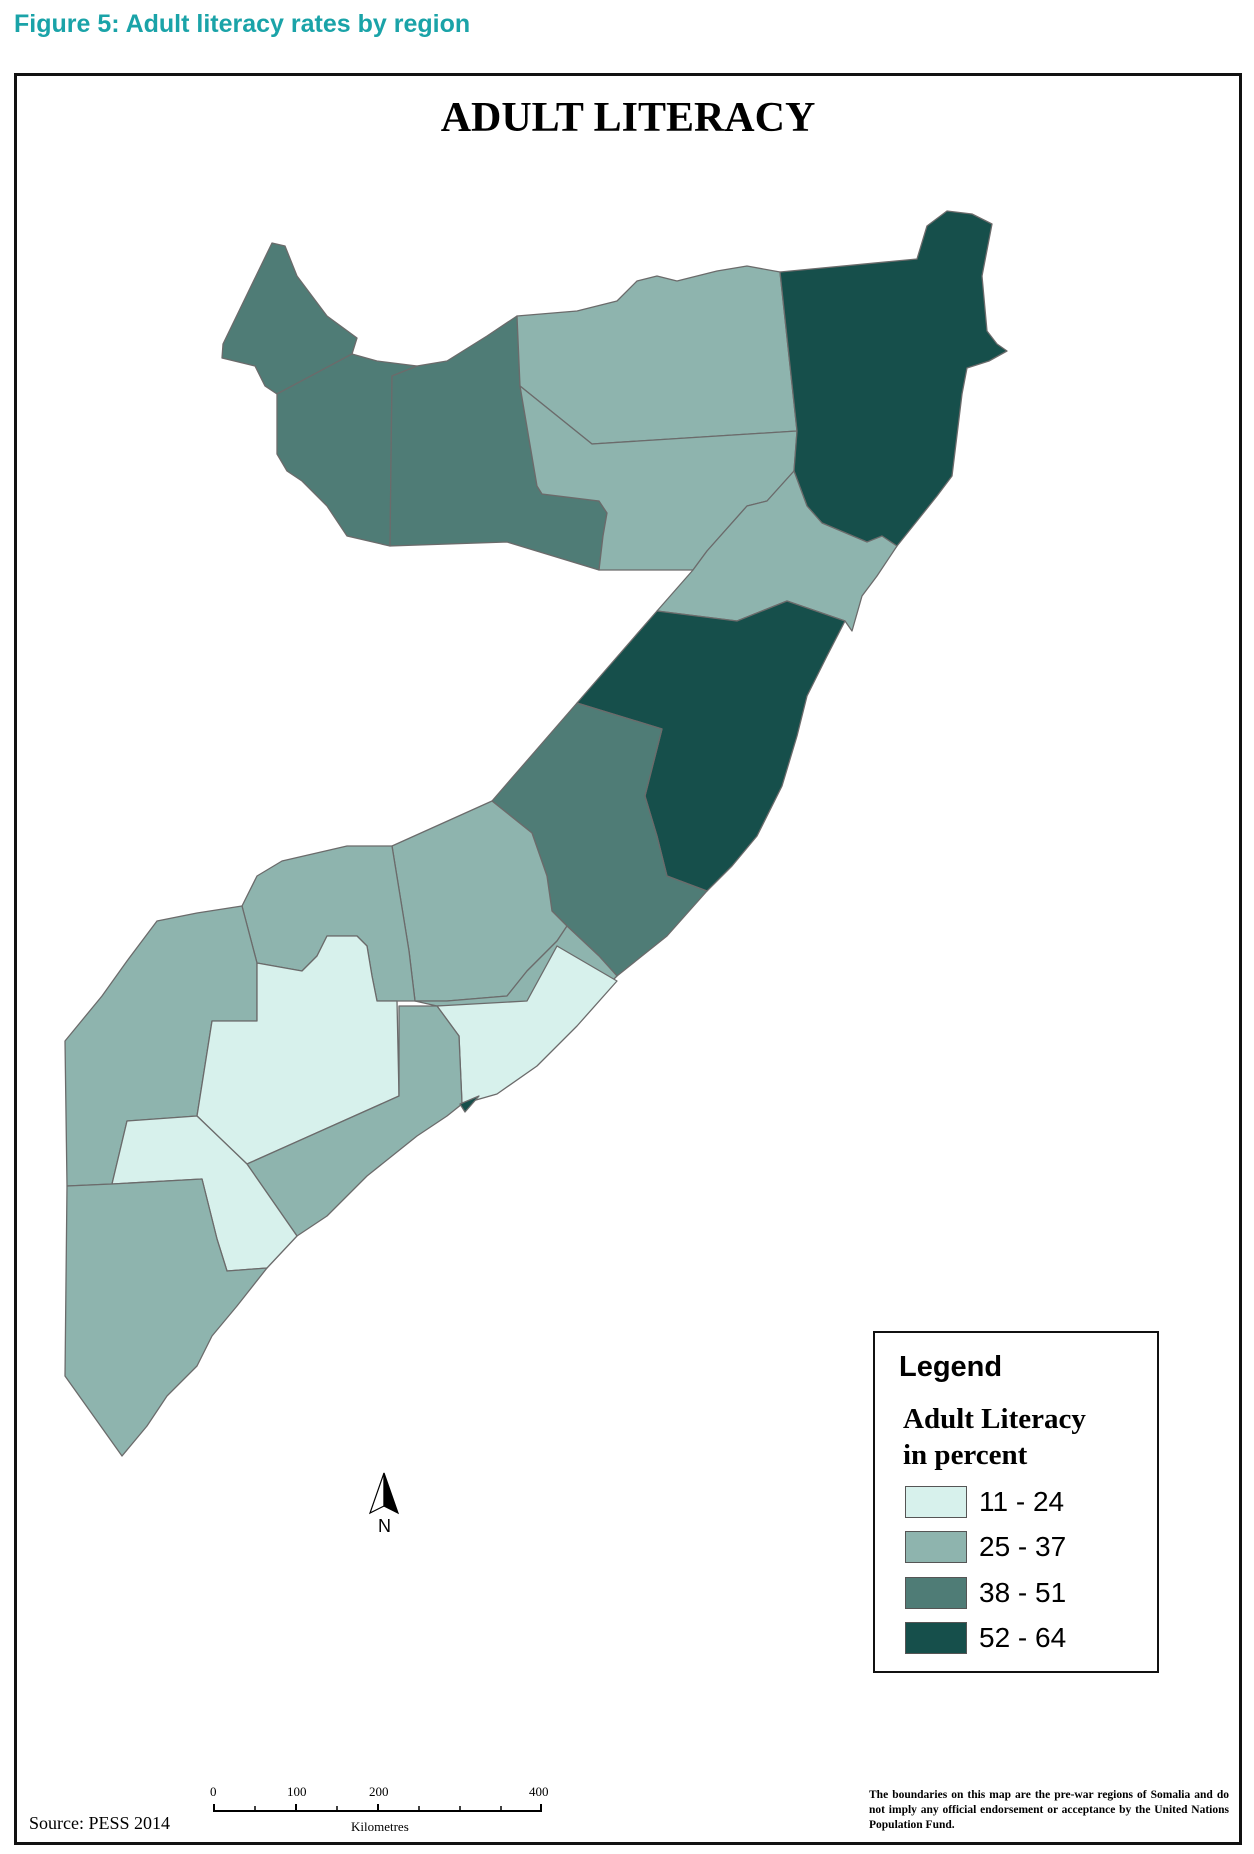 Image resolution: width=1254 pixels, height=1854 pixels. I want to click on legend-item: 52 - 64, so click(985, 1638).